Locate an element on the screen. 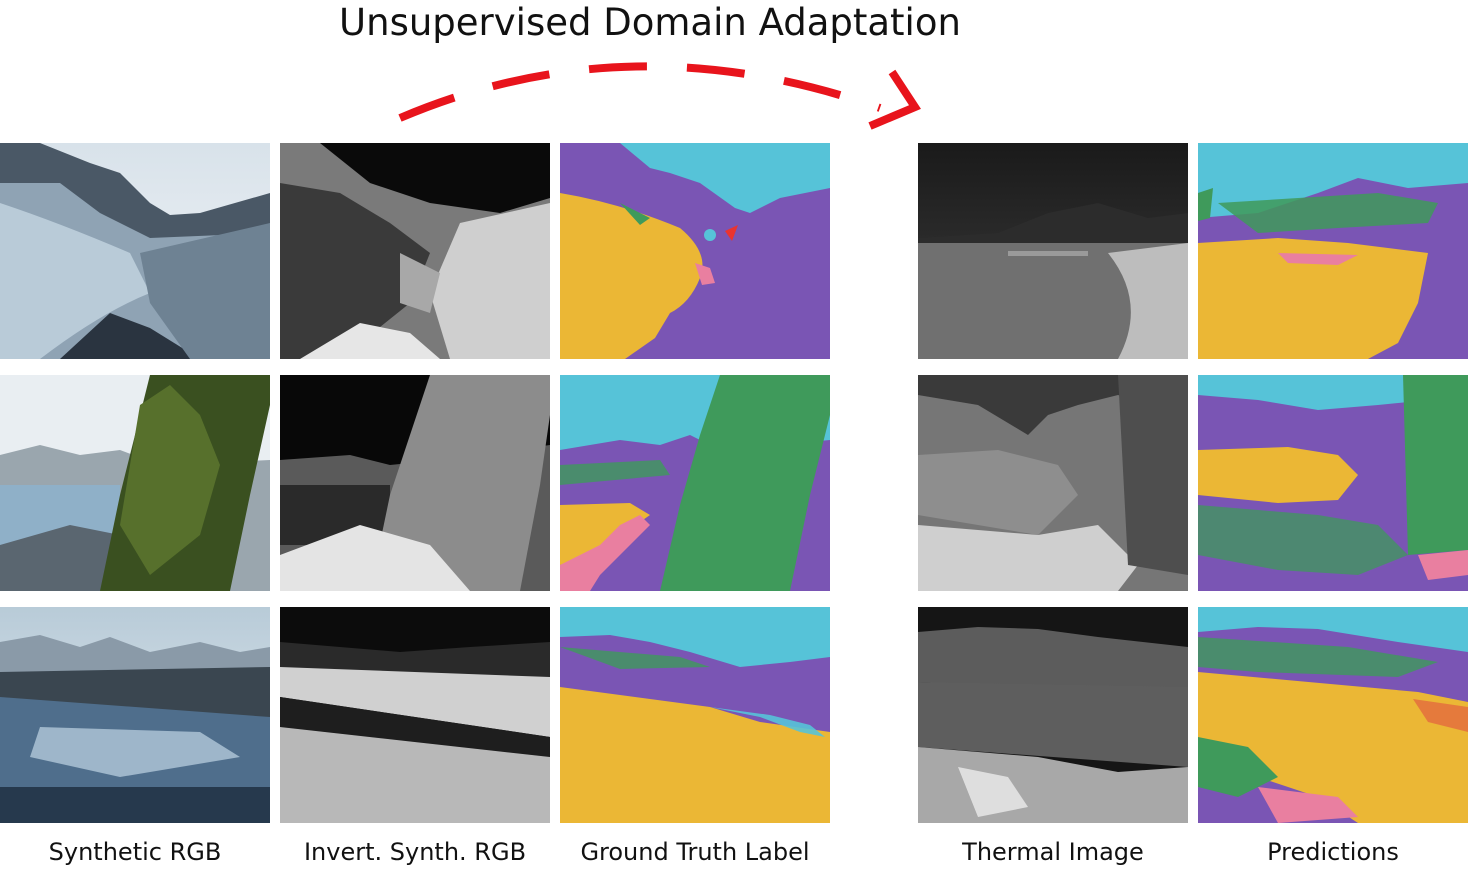 The width and height of the screenshot is (1468, 871). caption-predictions: Predictions is located at coordinates (1333, 852).